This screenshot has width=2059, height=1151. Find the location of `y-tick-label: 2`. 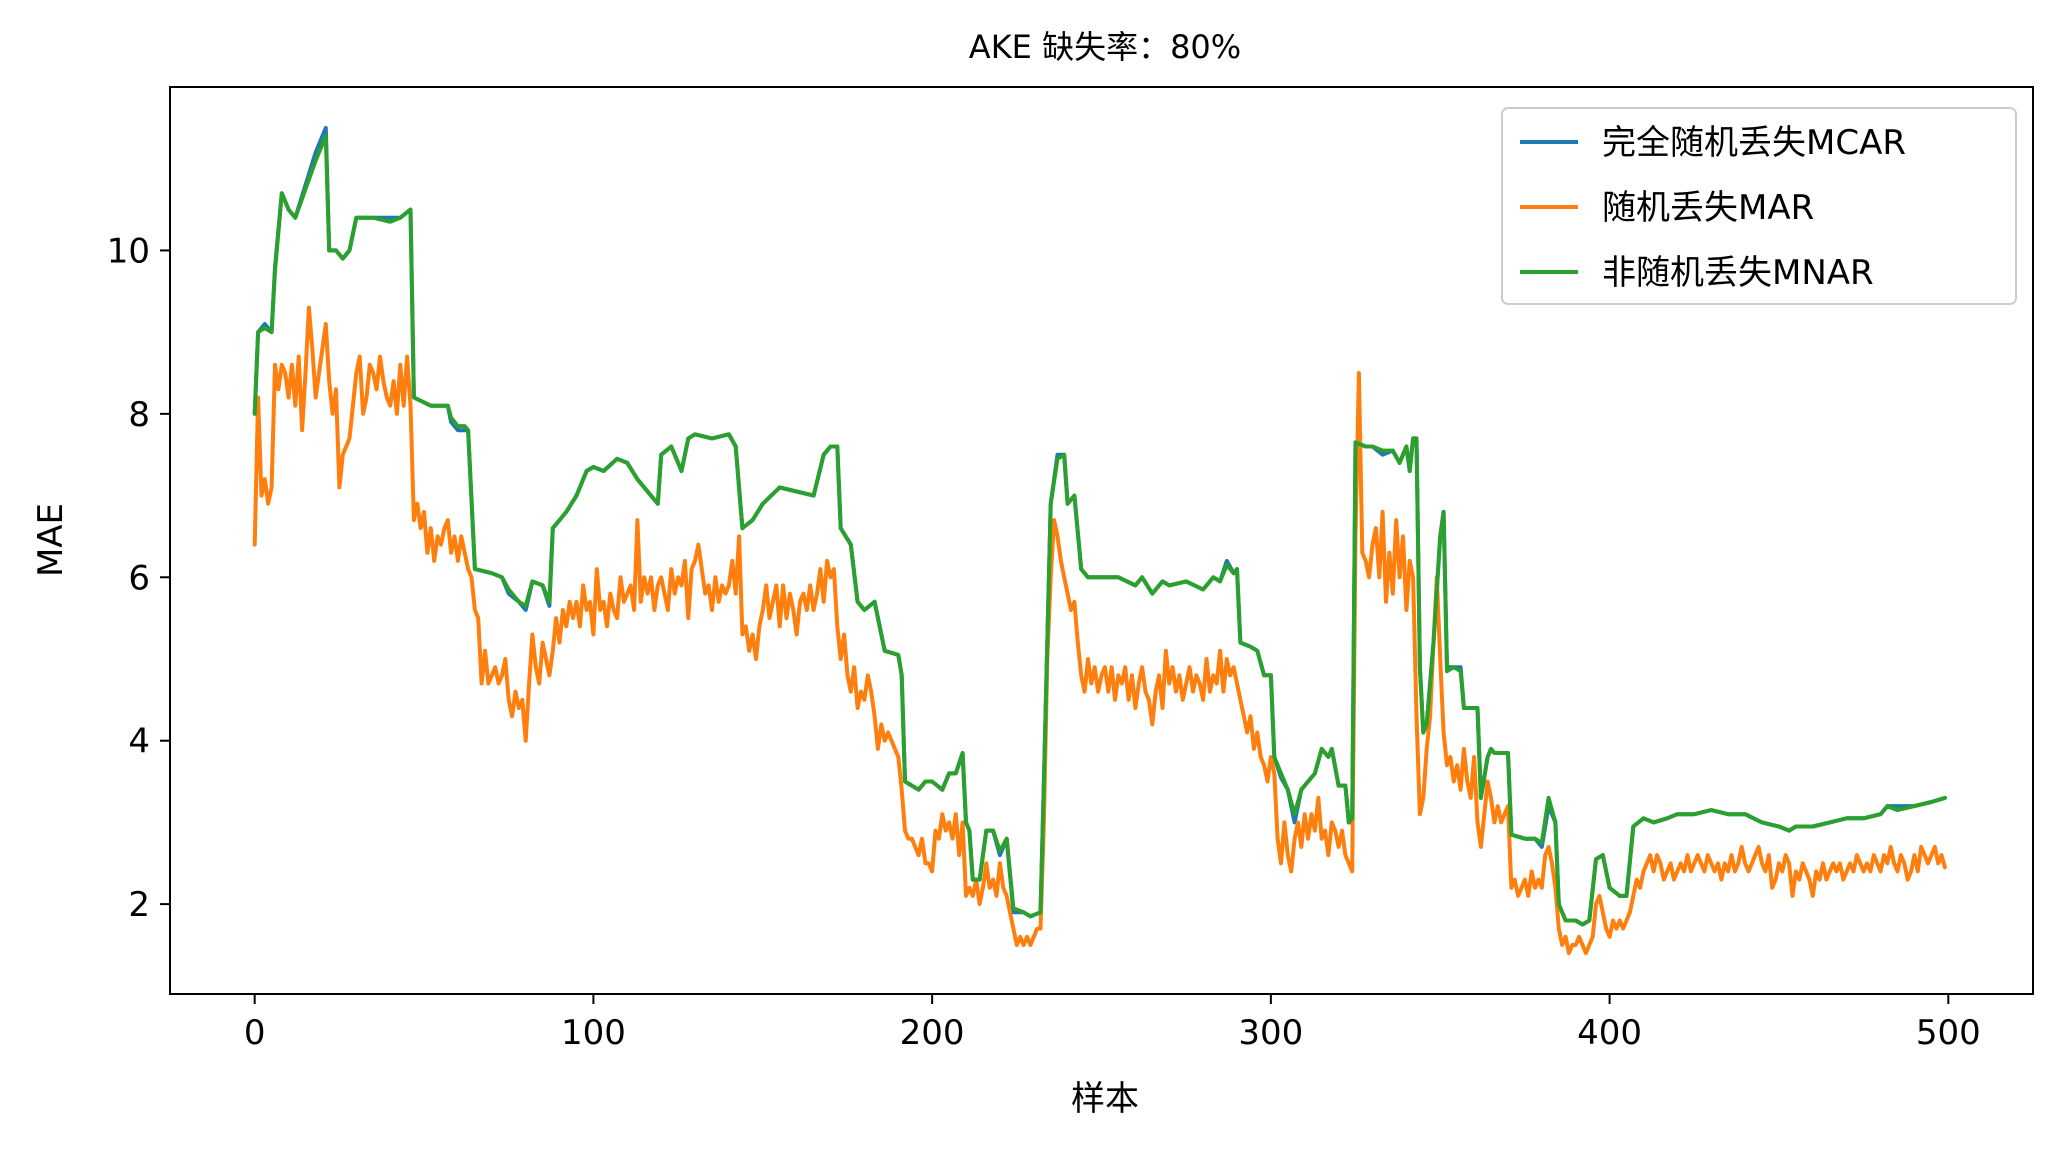

y-tick-label: 2 is located at coordinates (139, 905).